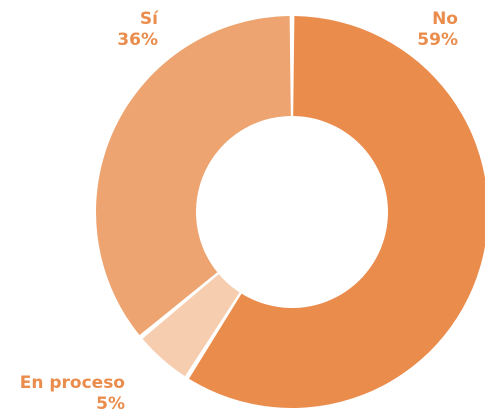  What do you see at coordinates (72, 383) in the screenshot?
I see `slice-label: En proceso` at bounding box center [72, 383].